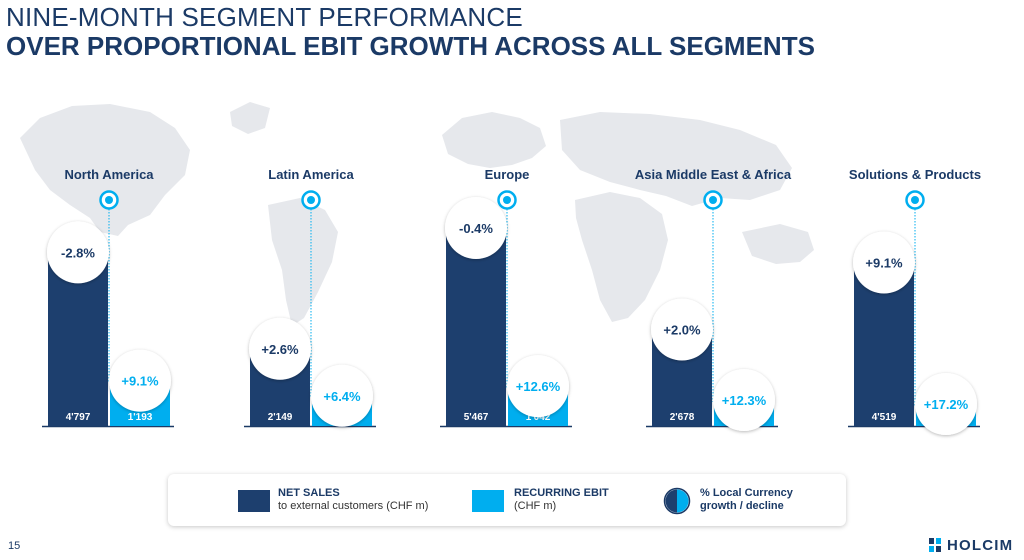  I want to click on page-number: 15, so click(14, 546).